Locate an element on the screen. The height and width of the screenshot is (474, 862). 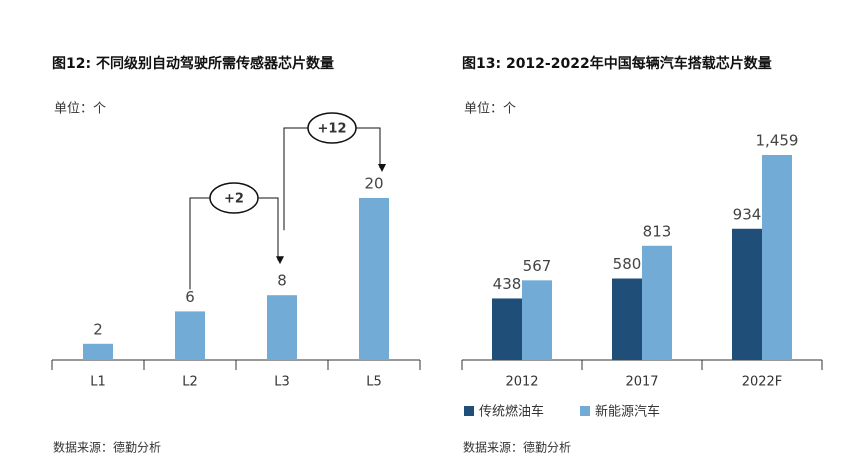
chart-title: 图12: 不同级别自动驾驶所需传感器芯片数量 is located at coordinates (193, 63).